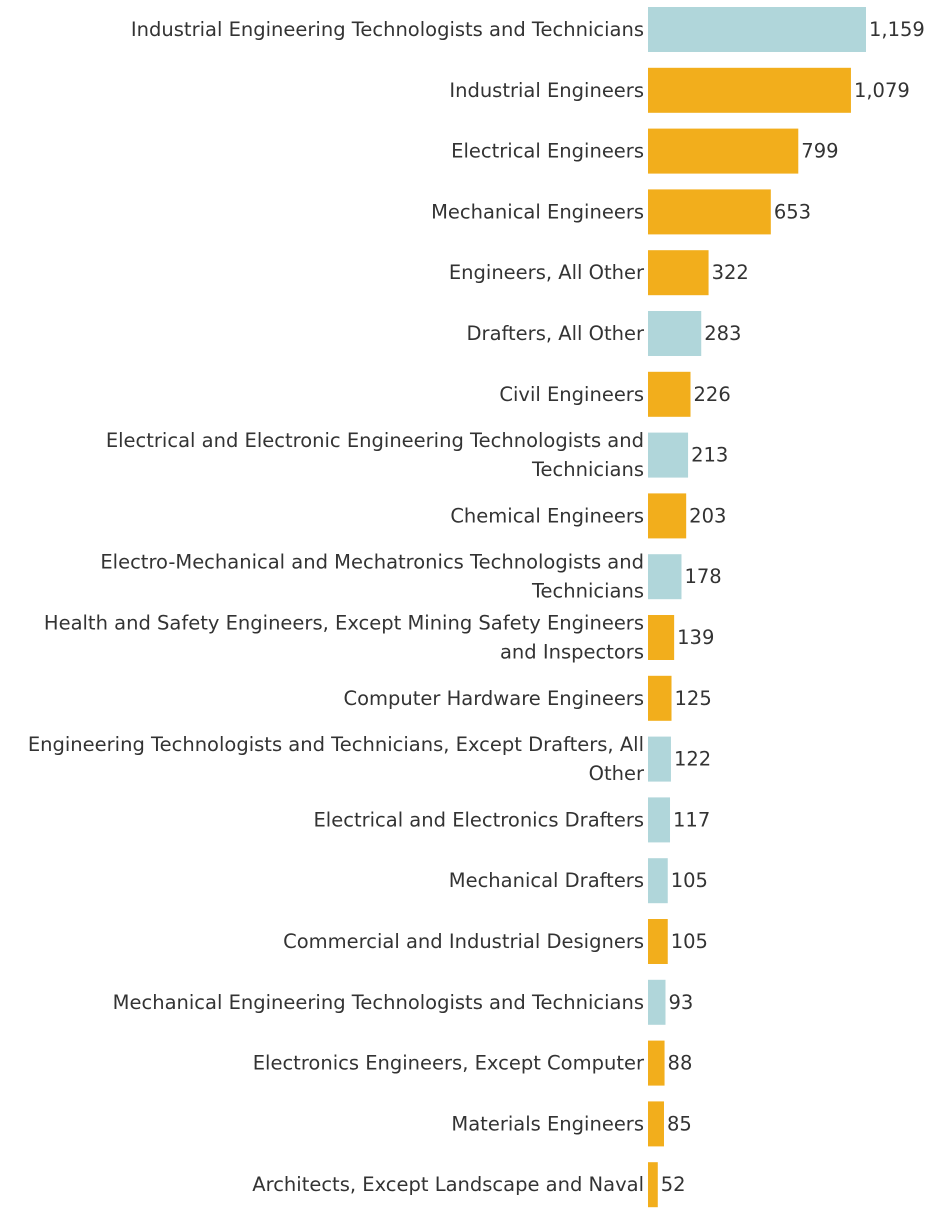 Image resolution: width=939 pixels, height=1215 pixels. What do you see at coordinates (695, 637) in the screenshot?
I see `value-label: 139` at bounding box center [695, 637].